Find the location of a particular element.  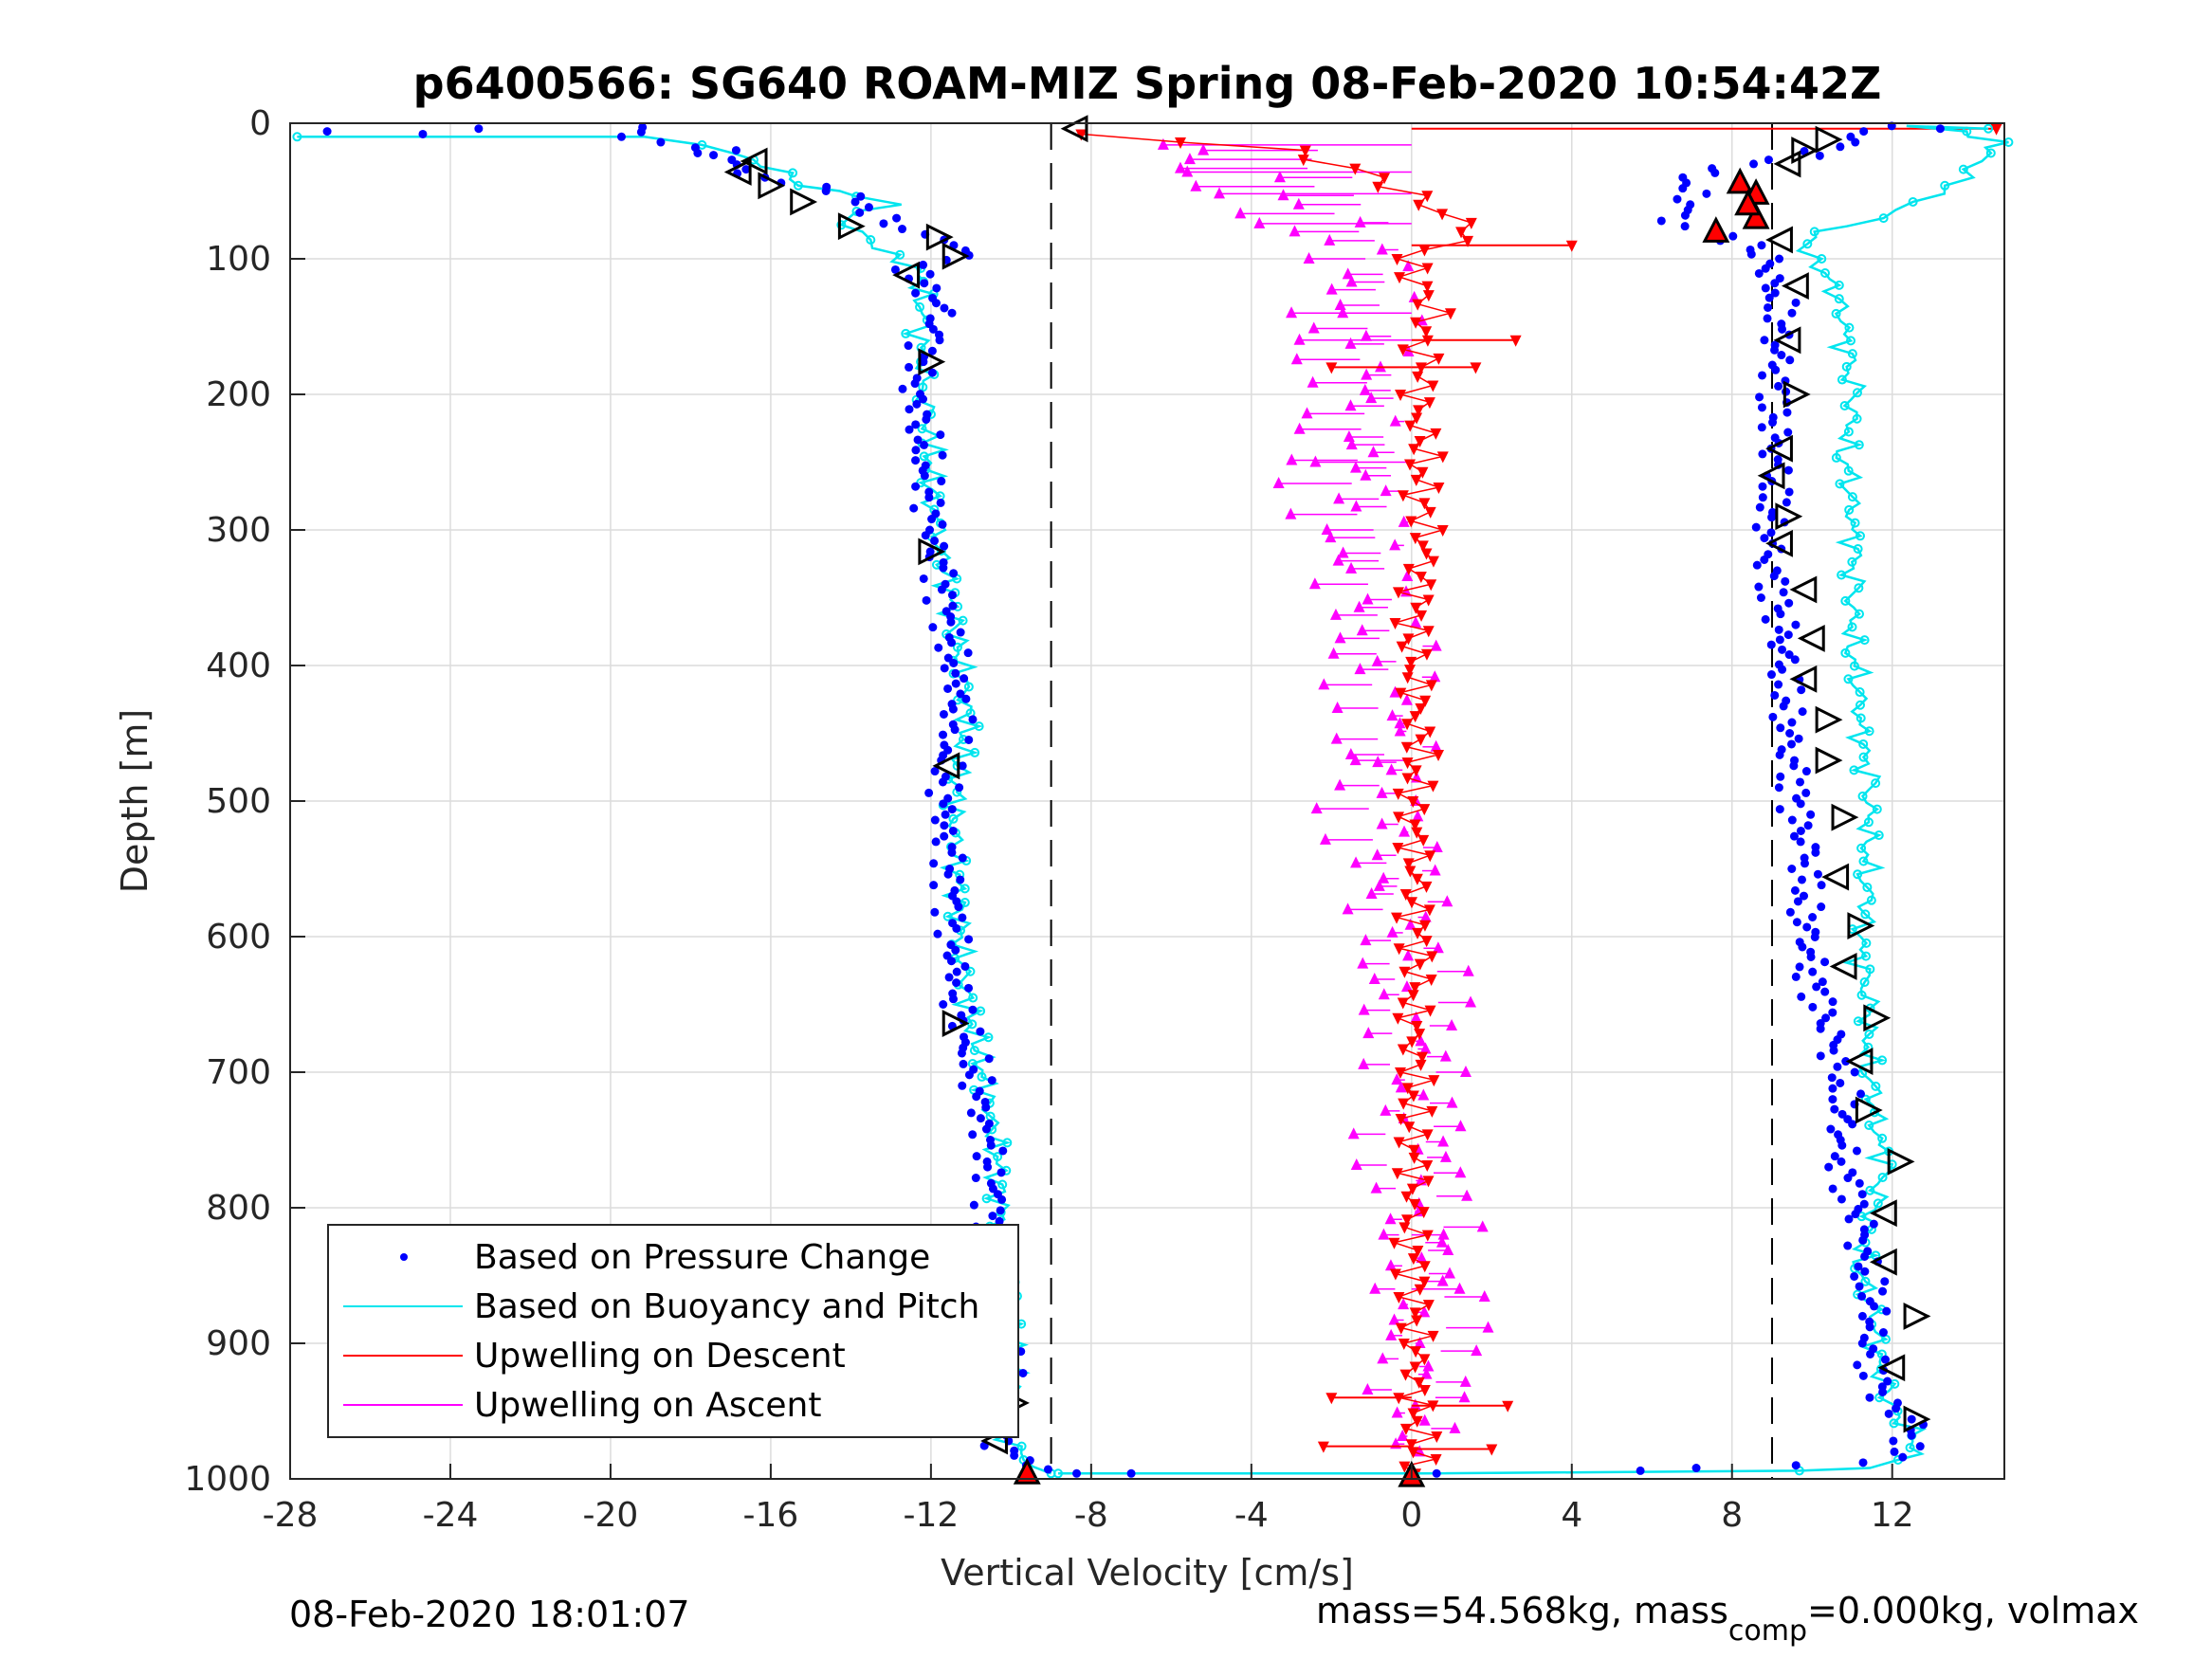

footer-timestamp: 08-Feb-2020 18:01:07 is located at coordinates (489, 1614).